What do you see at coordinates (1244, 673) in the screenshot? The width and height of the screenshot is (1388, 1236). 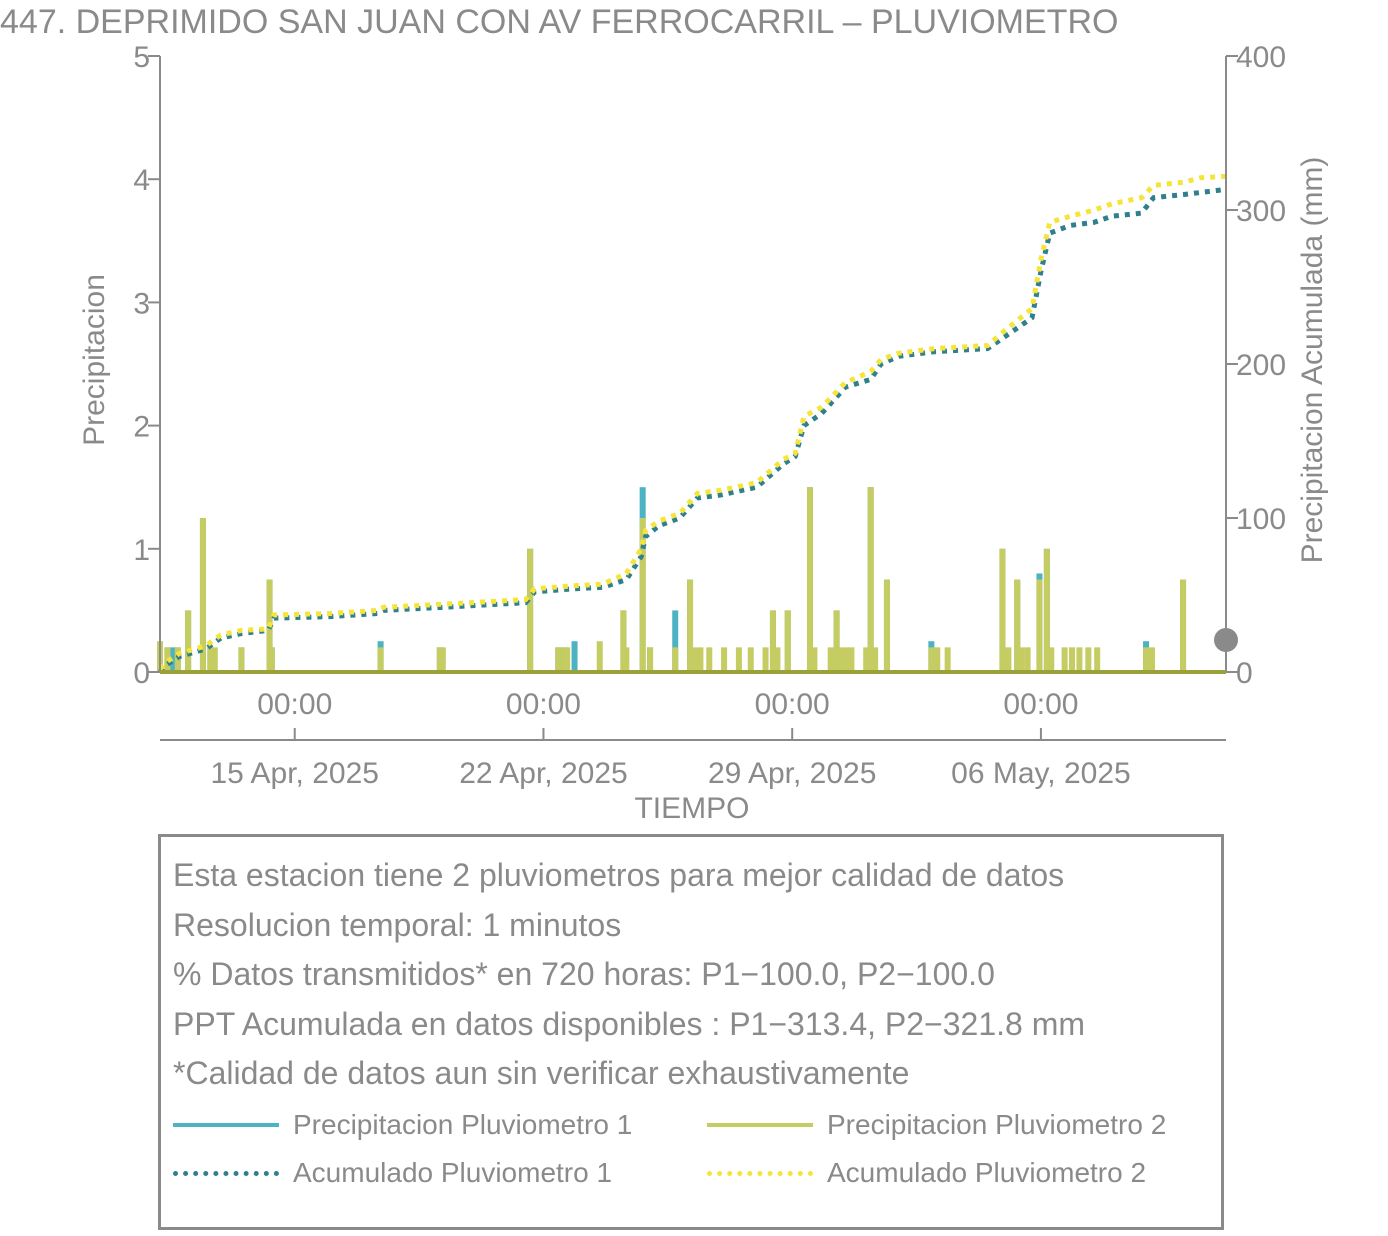 I see `y-right-tick-label-0: 0` at bounding box center [1244, 673].